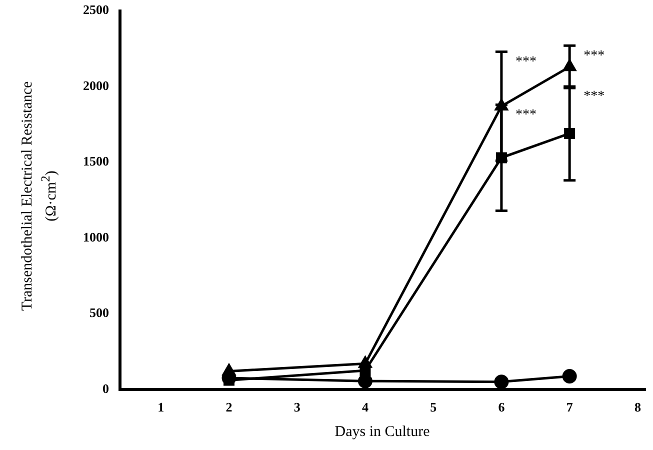 The width and height of the screenshot is (653, 450). Describe the element at coordinates (570, 407) in the screenshot. I see `x-tick-label: 7` at that location.